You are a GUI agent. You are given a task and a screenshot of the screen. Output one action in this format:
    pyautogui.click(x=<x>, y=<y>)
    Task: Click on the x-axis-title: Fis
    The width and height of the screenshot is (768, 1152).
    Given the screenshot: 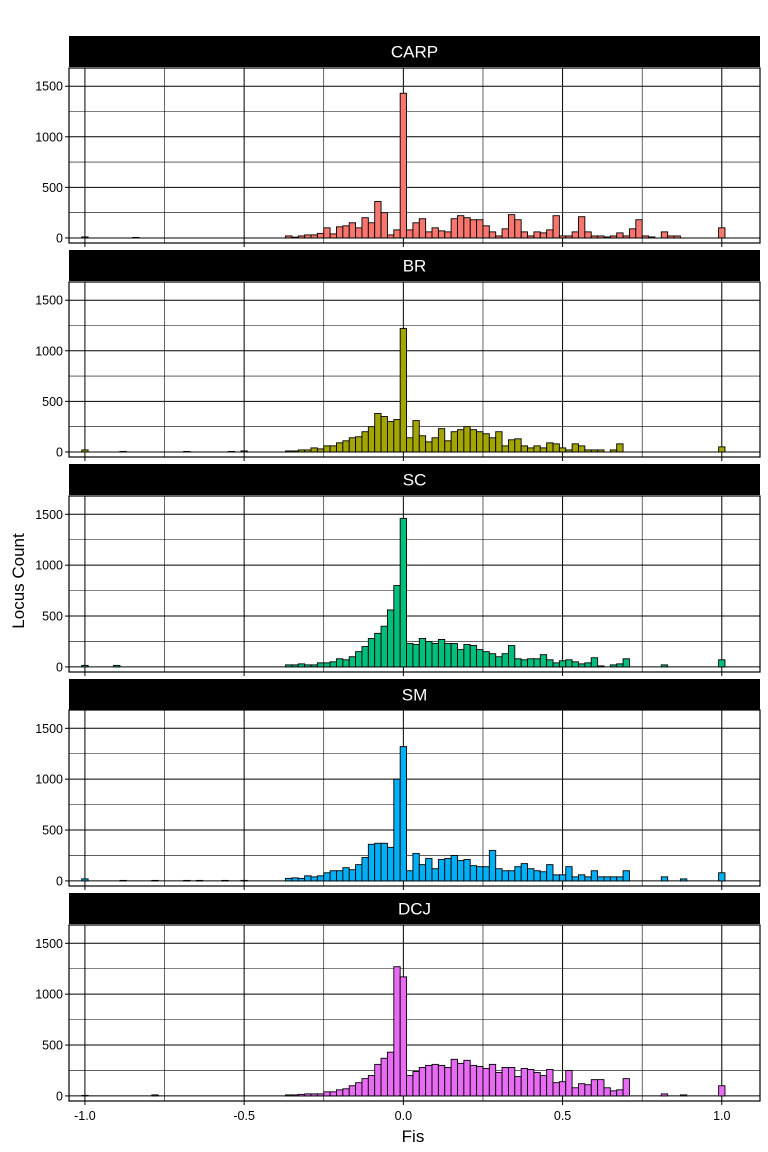 What is the action you would take?
    pyautogui.click(x=413, y=1136)
    